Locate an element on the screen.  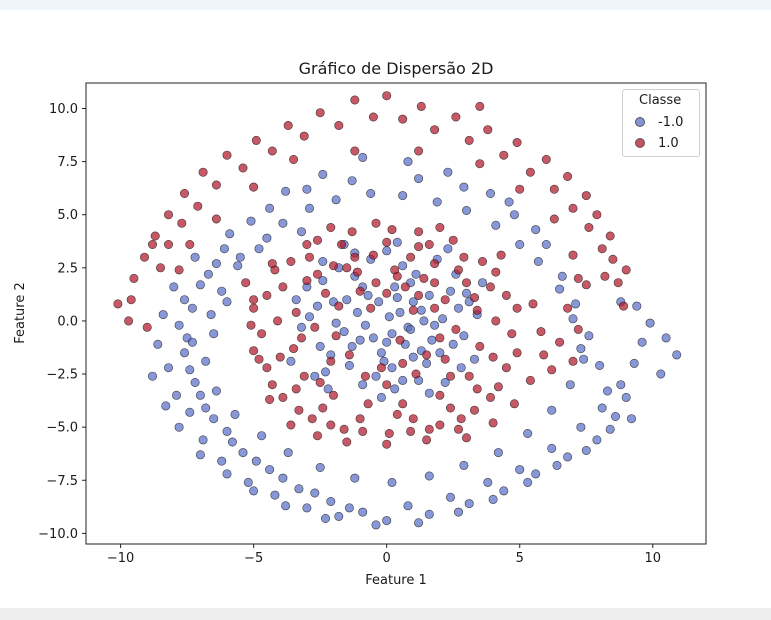
y-tick-label: −5.0 is located at coordinates (62, 428).